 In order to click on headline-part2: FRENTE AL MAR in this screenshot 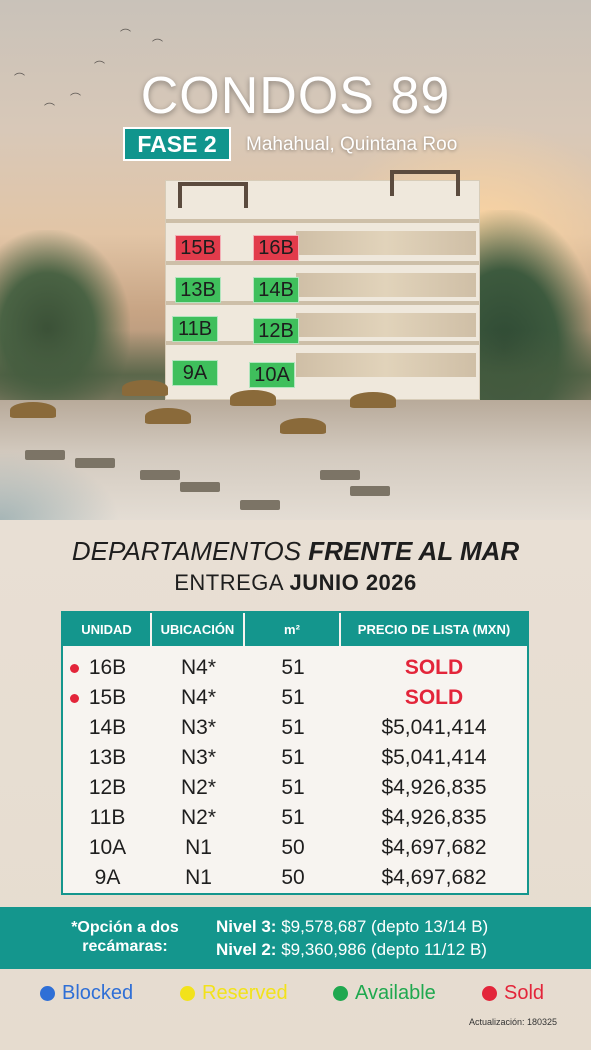, I will do `click(414, 551)`.